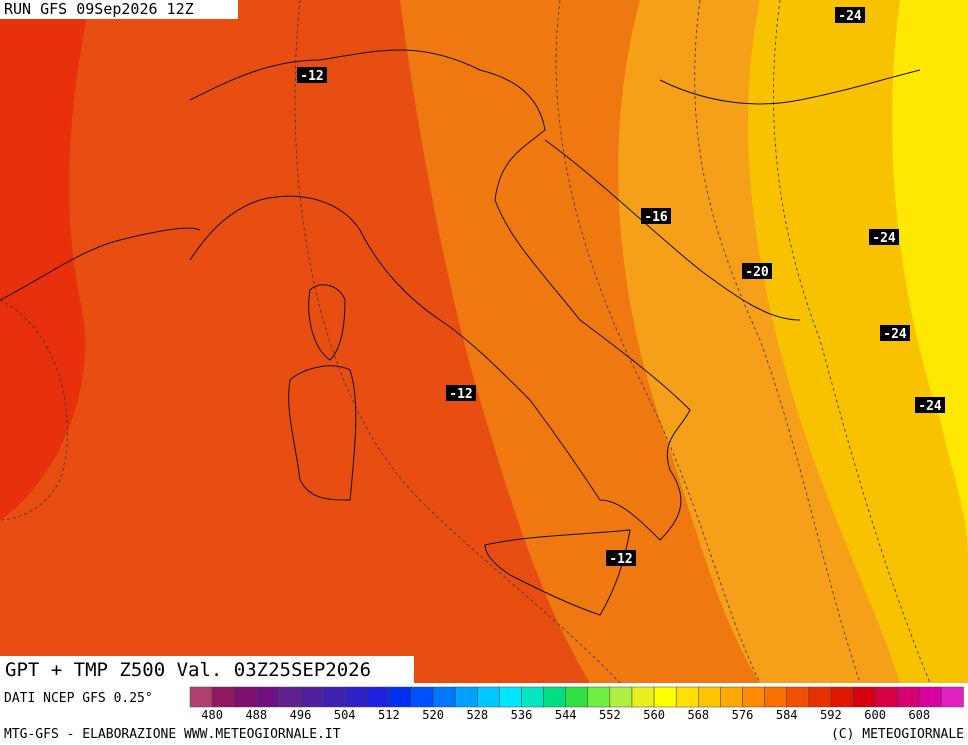 This screenshot has height=745, width=968. What do you see at coordinates (919, 715) in the screenshot?
I see `colorbar-label: 608` at bounding box center [919, 715].